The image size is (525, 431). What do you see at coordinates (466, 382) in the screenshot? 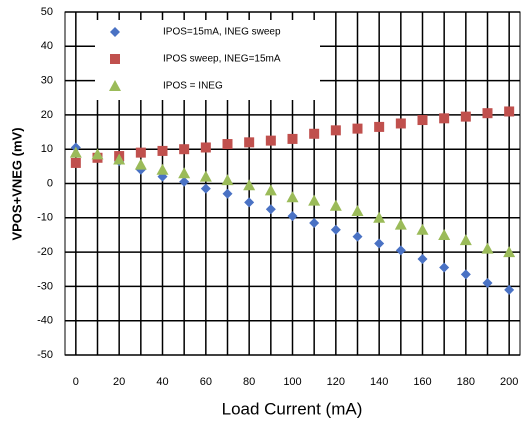
I see `x-tick-label: 180` at bounding box center [466, 382].